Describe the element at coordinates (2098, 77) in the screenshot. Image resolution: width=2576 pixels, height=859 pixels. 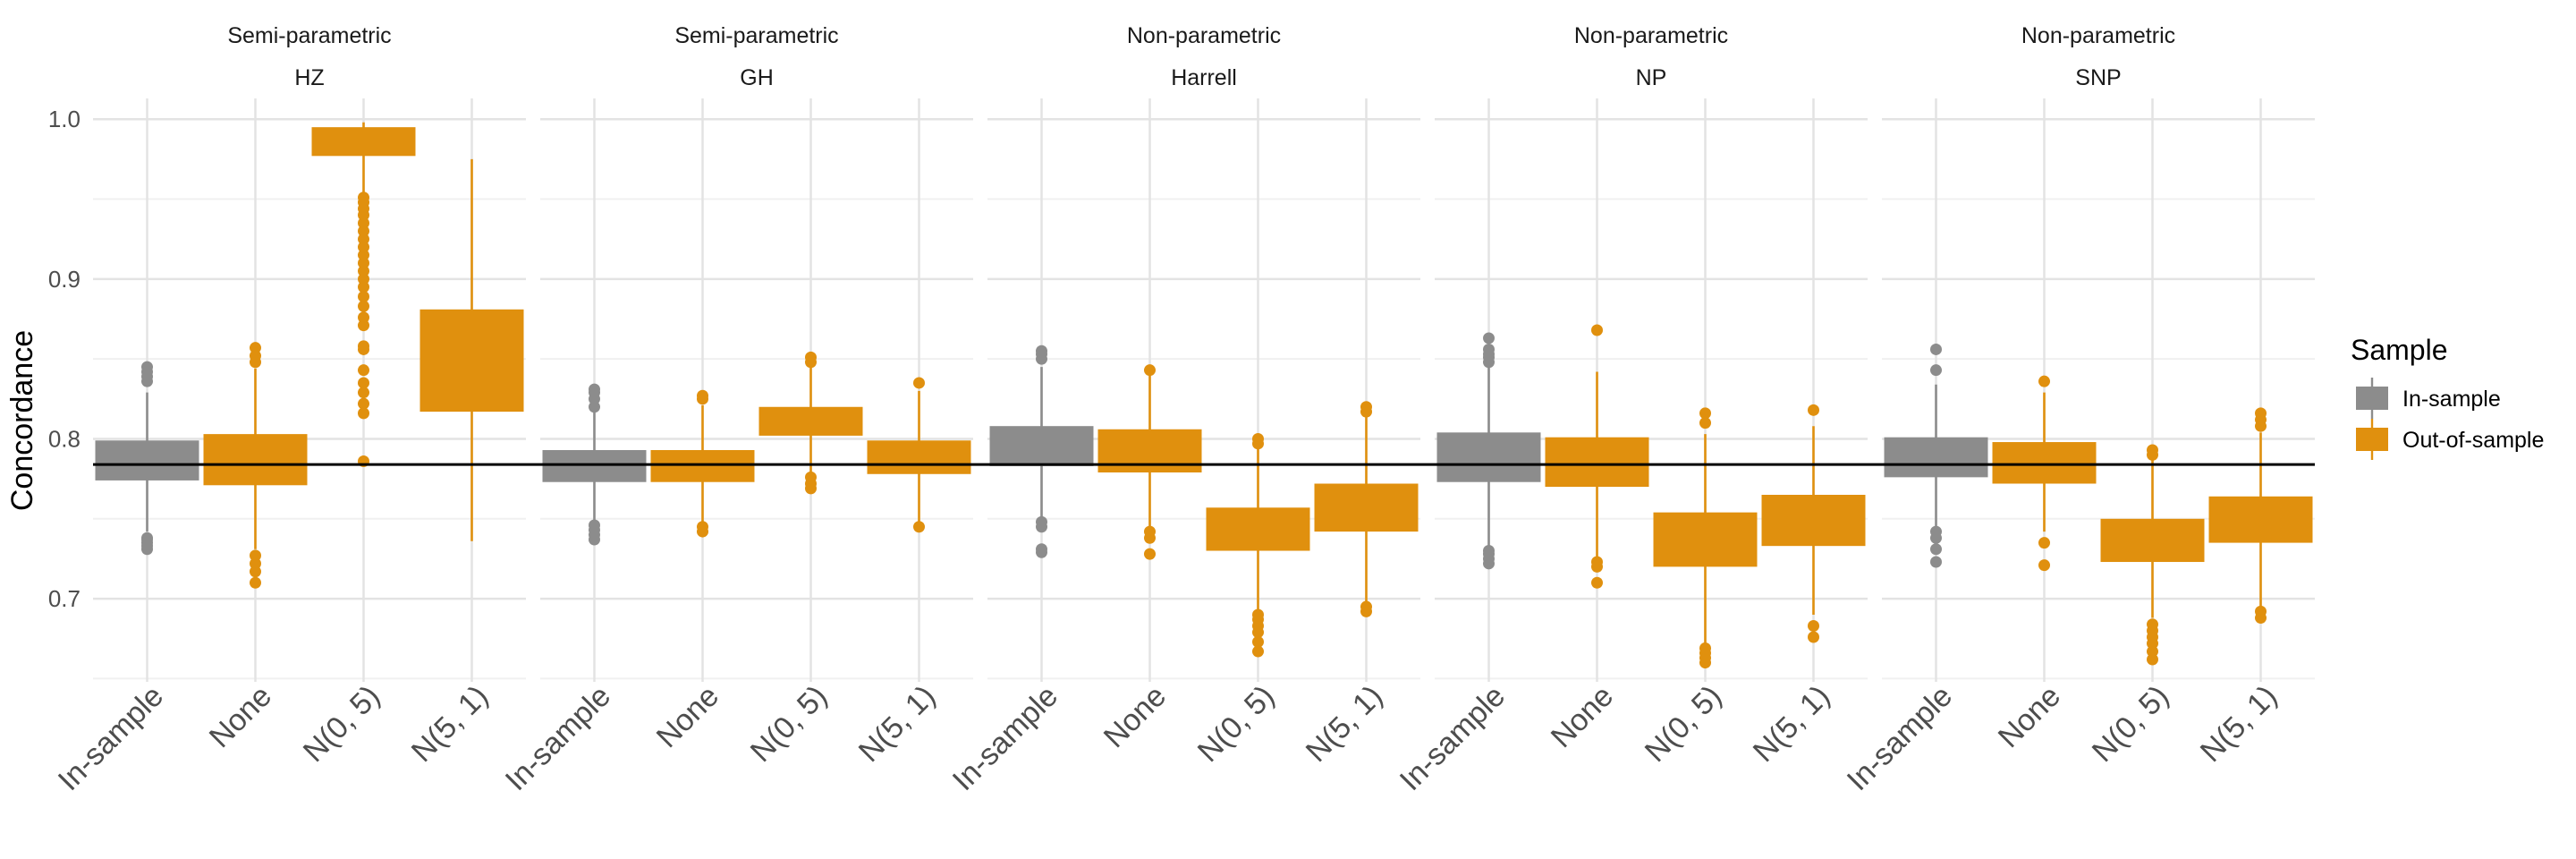
I see `facet-label: SNP` at that location.